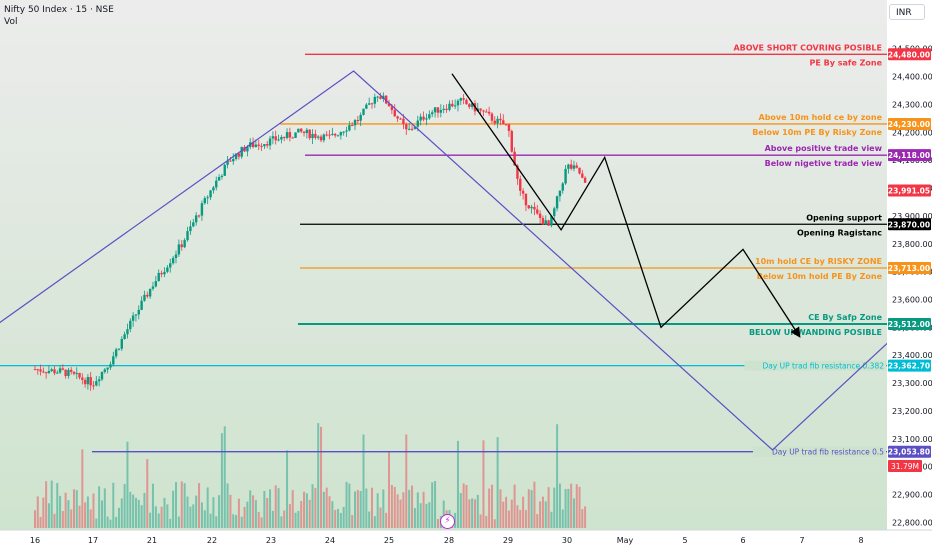  What do you see at coordinates (909, 54) in the screenshot?
I see `price-tag-label: 24,480.00` at bounding box center [909, 54].